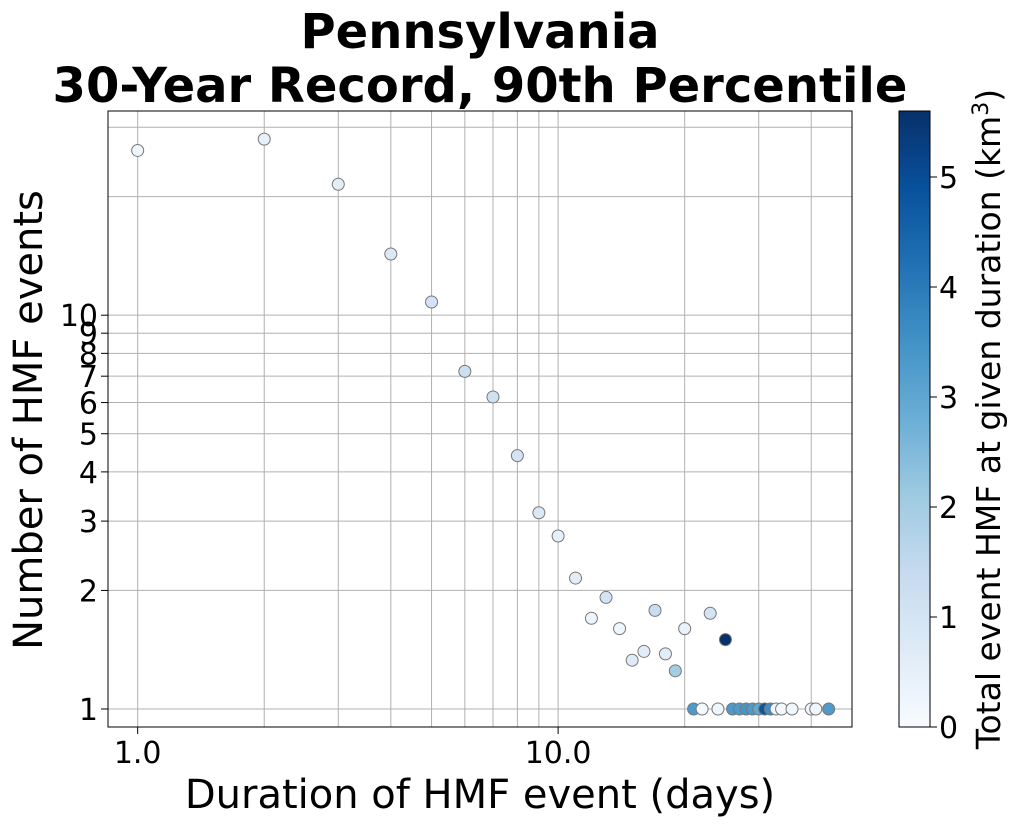 Image resolution: width=1017 pixels, height=825 pixels. What do you see at coordinates (558, 753) in the screenshot?
I see `x-tick-label: 10.0` at bounding box center [558, 753].